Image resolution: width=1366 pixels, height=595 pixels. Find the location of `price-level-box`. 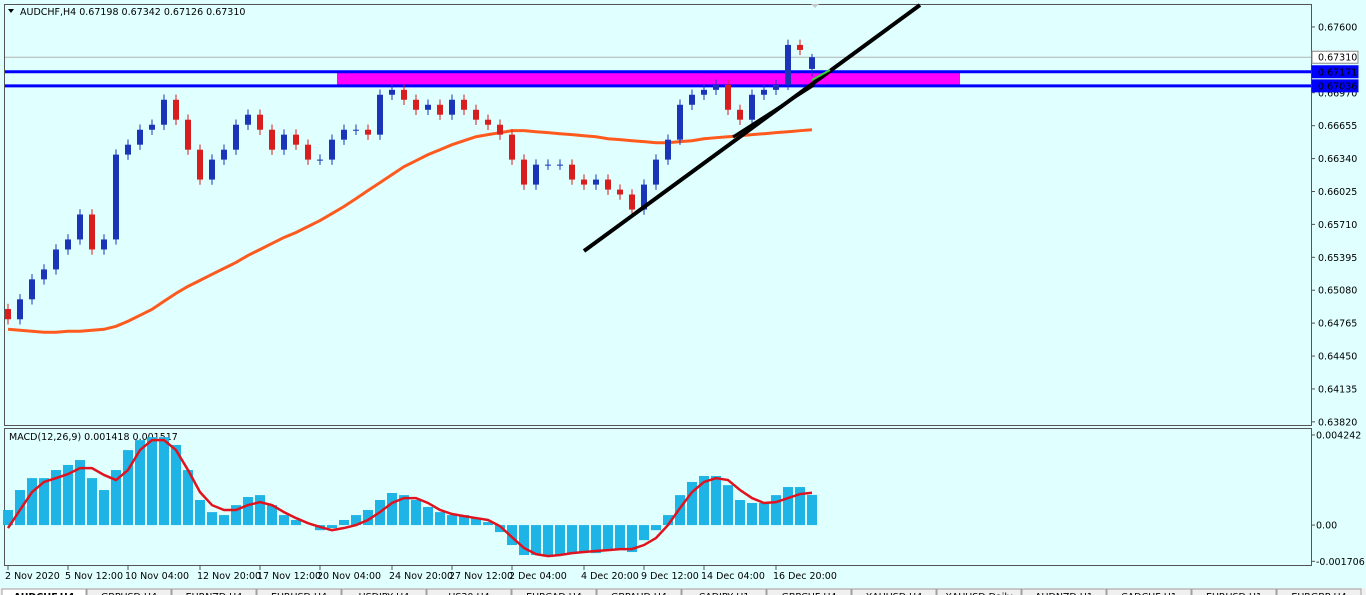

price-level-box is located at coordinates (1335, 72).